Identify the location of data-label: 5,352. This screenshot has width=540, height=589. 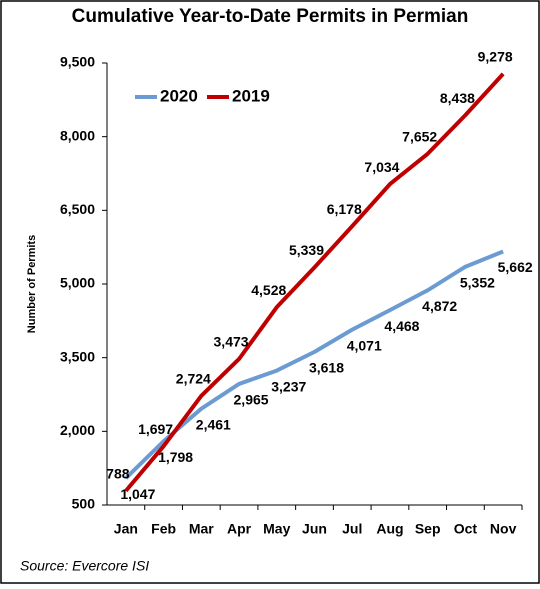
(477, 282).